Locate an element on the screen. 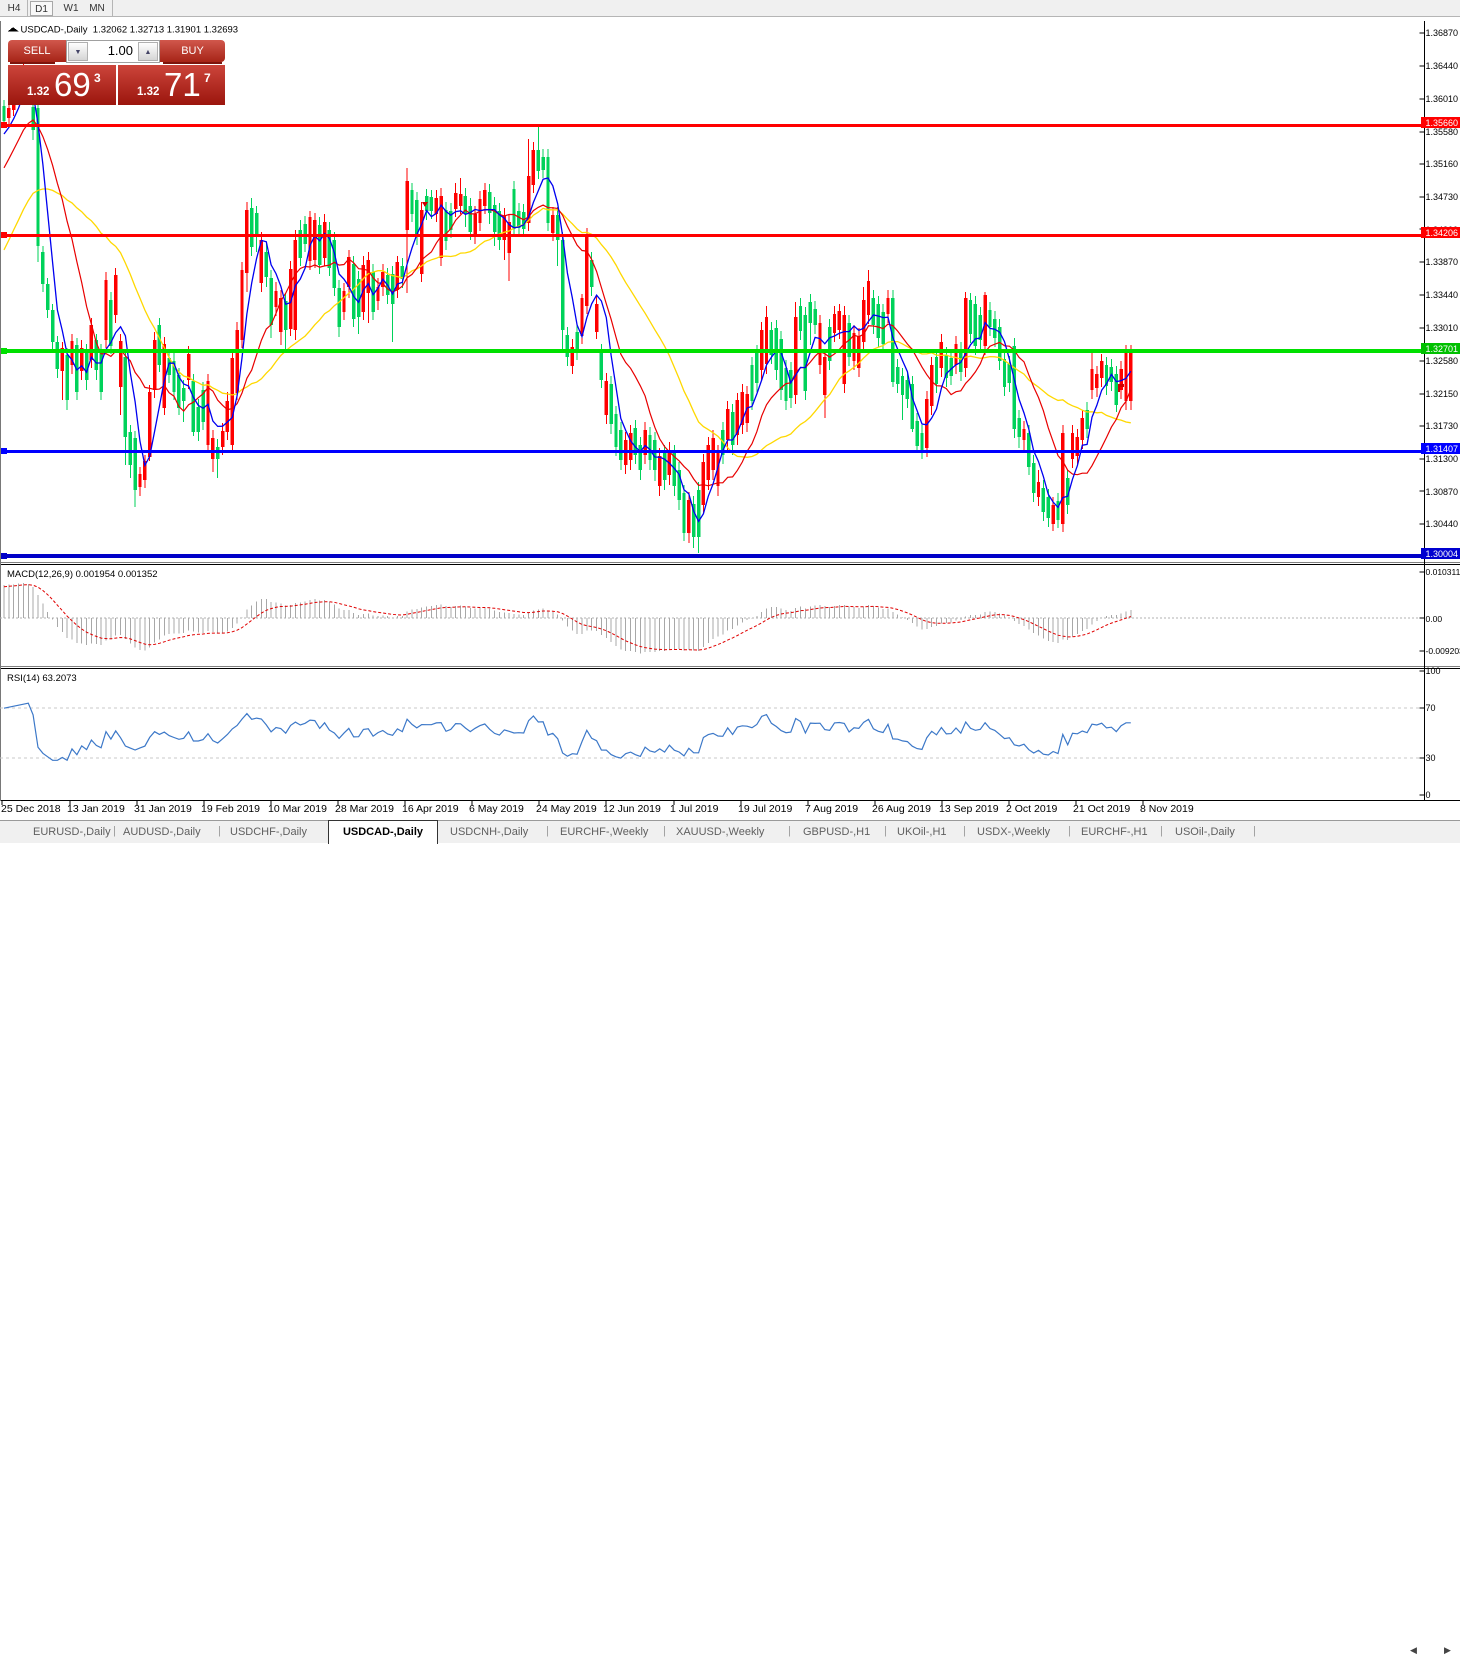 This screenshot has width=1460, height=1656. svg-text: 1.36440 is located at coordinates (1442, 66).